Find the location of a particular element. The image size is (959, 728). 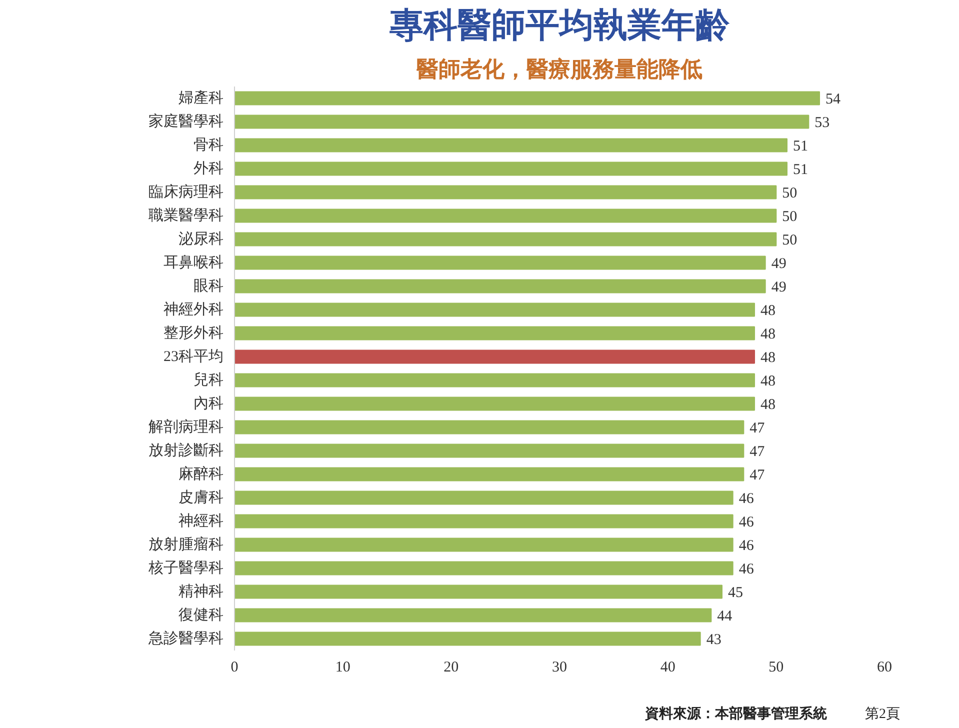

y-tick-label: 外科 is located at coordinates (209, 168).